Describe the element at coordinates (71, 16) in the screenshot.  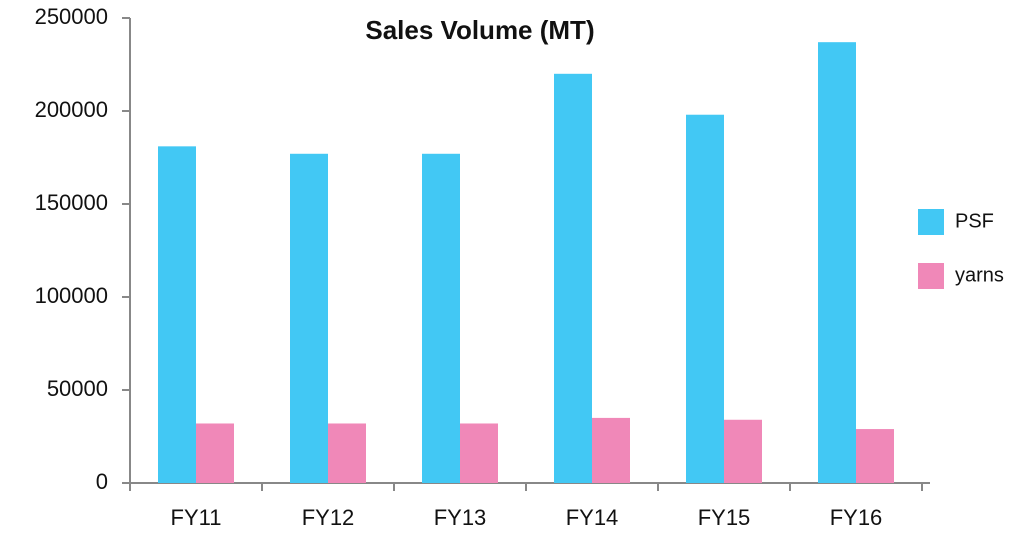
I see `y-tick-label: 250000` at that location.